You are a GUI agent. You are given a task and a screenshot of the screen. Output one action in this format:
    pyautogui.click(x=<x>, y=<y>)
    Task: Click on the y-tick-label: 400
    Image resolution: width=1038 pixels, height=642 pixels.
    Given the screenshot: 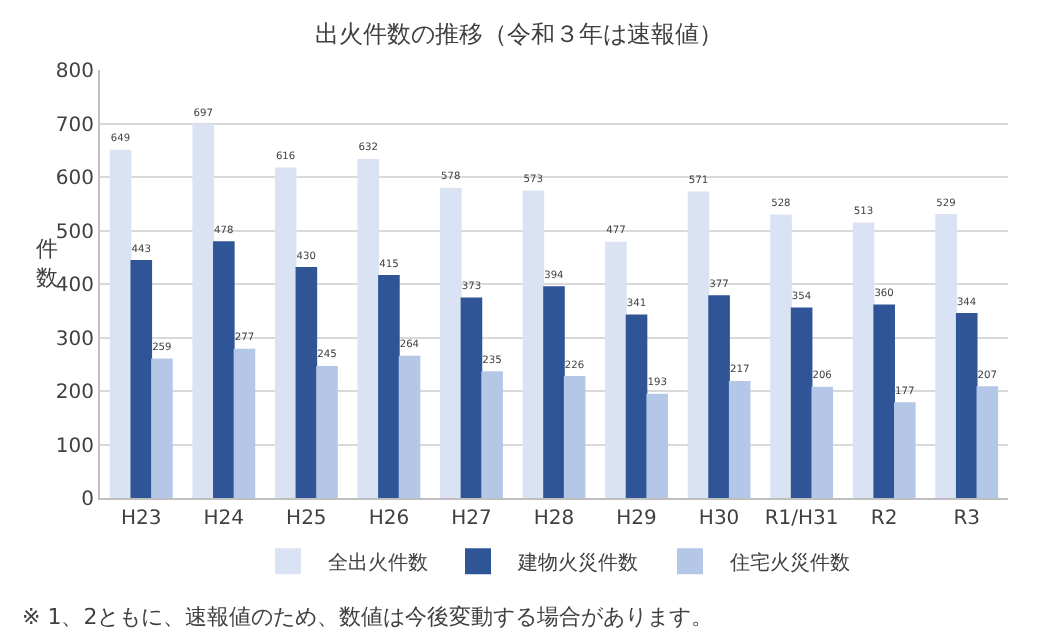 What is the action you would take?
    pyautogui.click(x=74, y=286)
    